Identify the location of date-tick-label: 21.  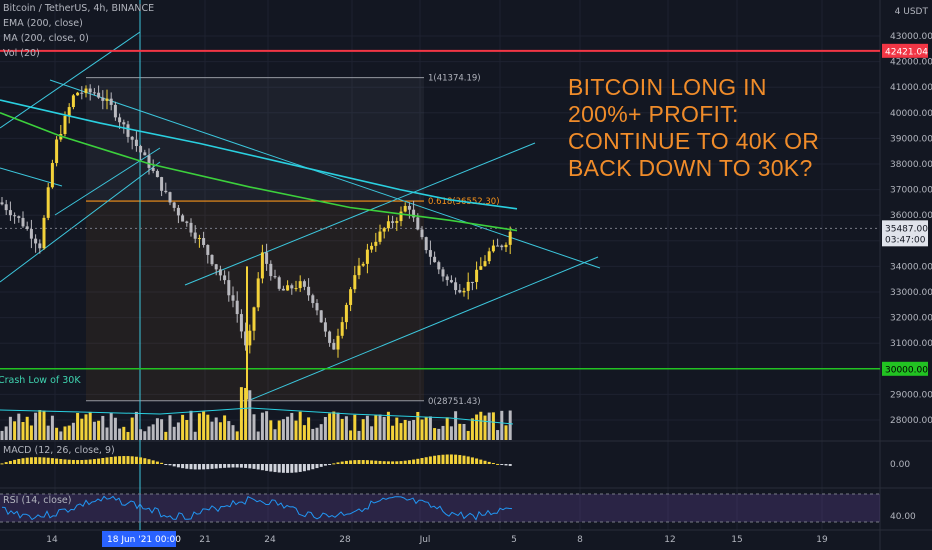
(204, 540).